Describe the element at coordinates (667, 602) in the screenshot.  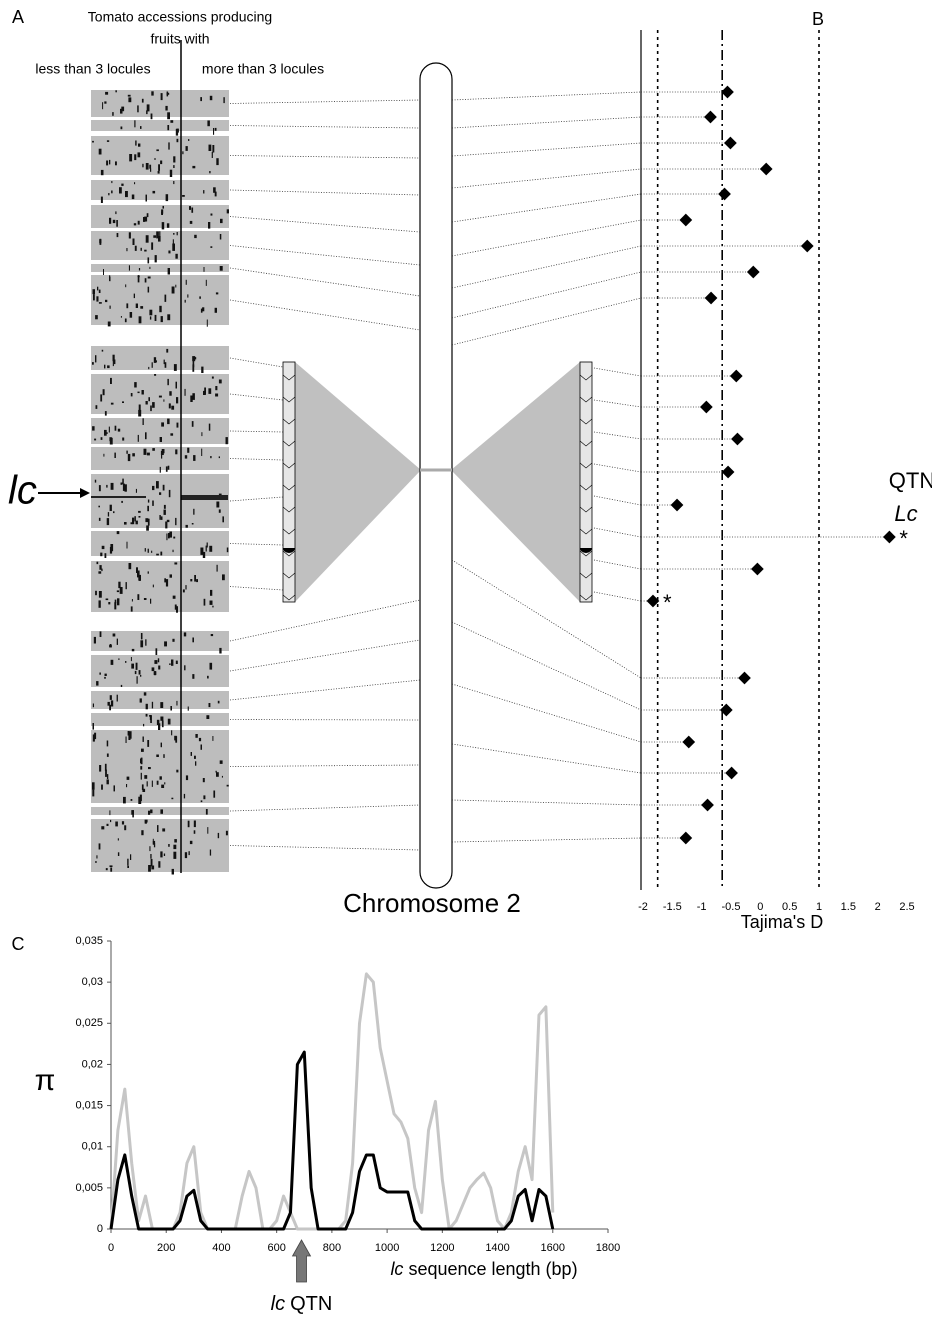
I see `significance-marker: *` at that location.